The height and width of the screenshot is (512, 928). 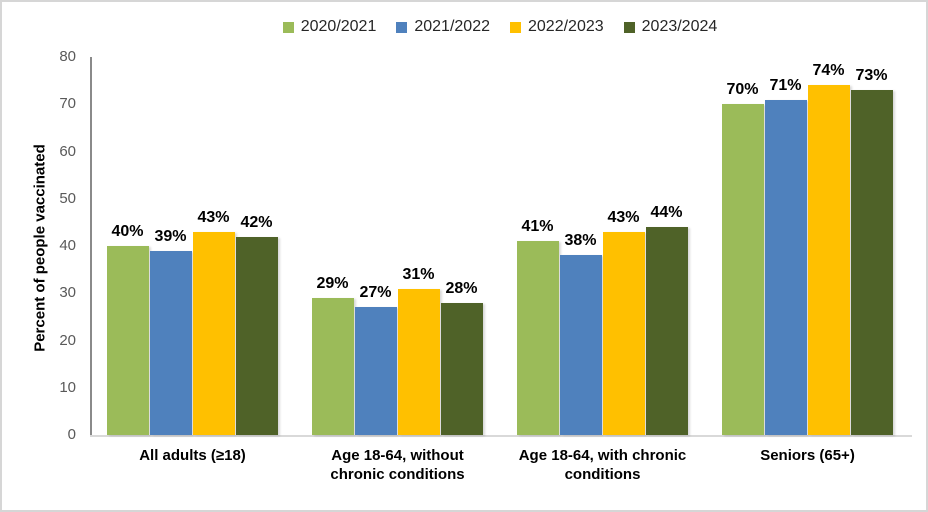 I want to click on bar-value-label: 73%, so click(x=871, y=76).